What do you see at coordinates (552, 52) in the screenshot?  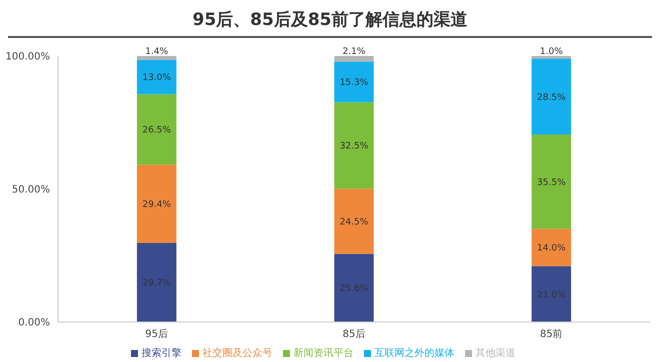 I see `data-label: 1.0%` at bounding box center [552, 52].